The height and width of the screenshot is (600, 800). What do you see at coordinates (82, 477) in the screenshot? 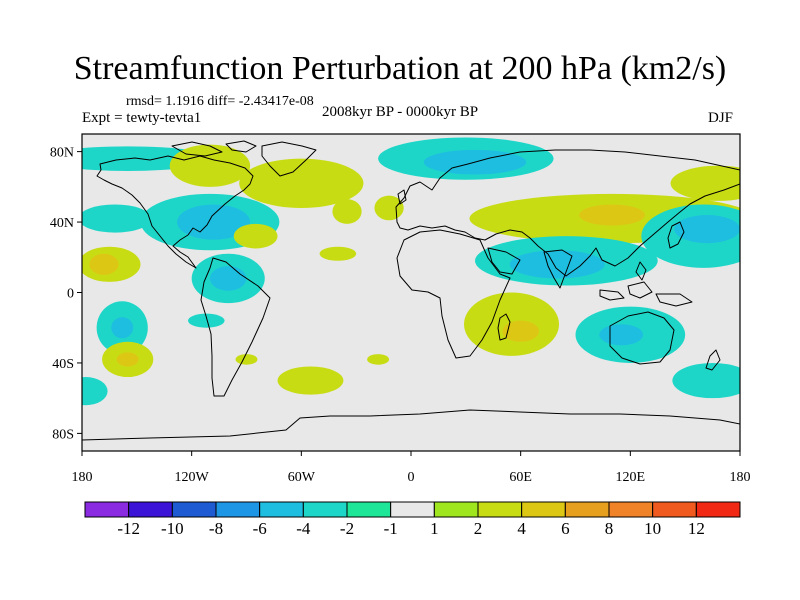
I see `x-tick-label-0: 180` at bounding box center [82, 477].